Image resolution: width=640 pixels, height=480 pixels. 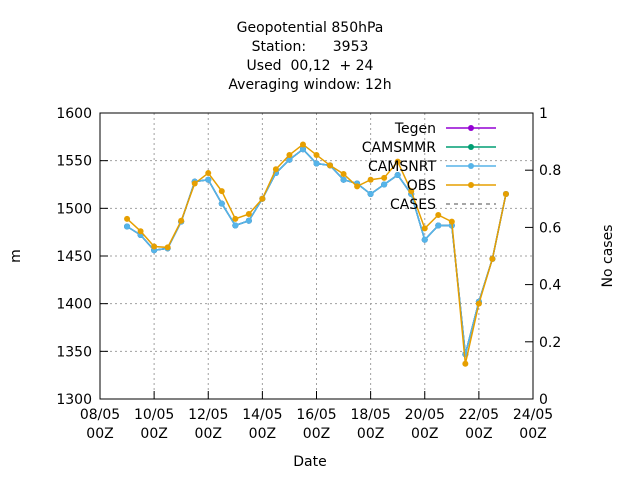 I want to click on chart-title: Averaging window: 12h, so click(x=309, y=85).